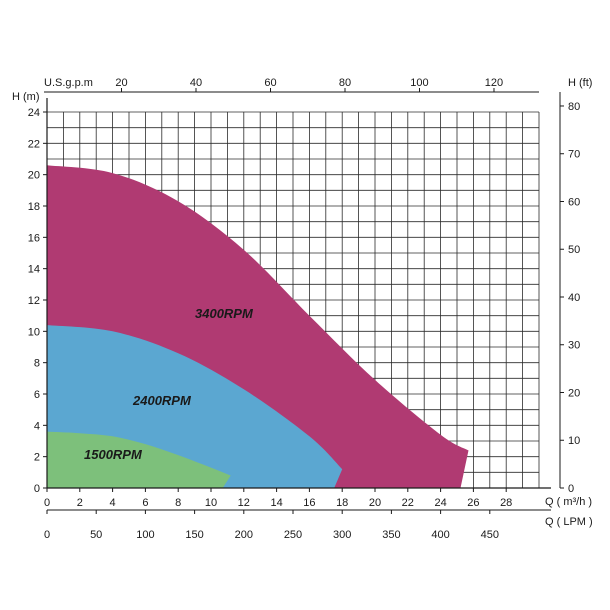  Describe the element at coordinates (419, 83) in the screenshot. I see `x-top-tick-label: 100` at that location.